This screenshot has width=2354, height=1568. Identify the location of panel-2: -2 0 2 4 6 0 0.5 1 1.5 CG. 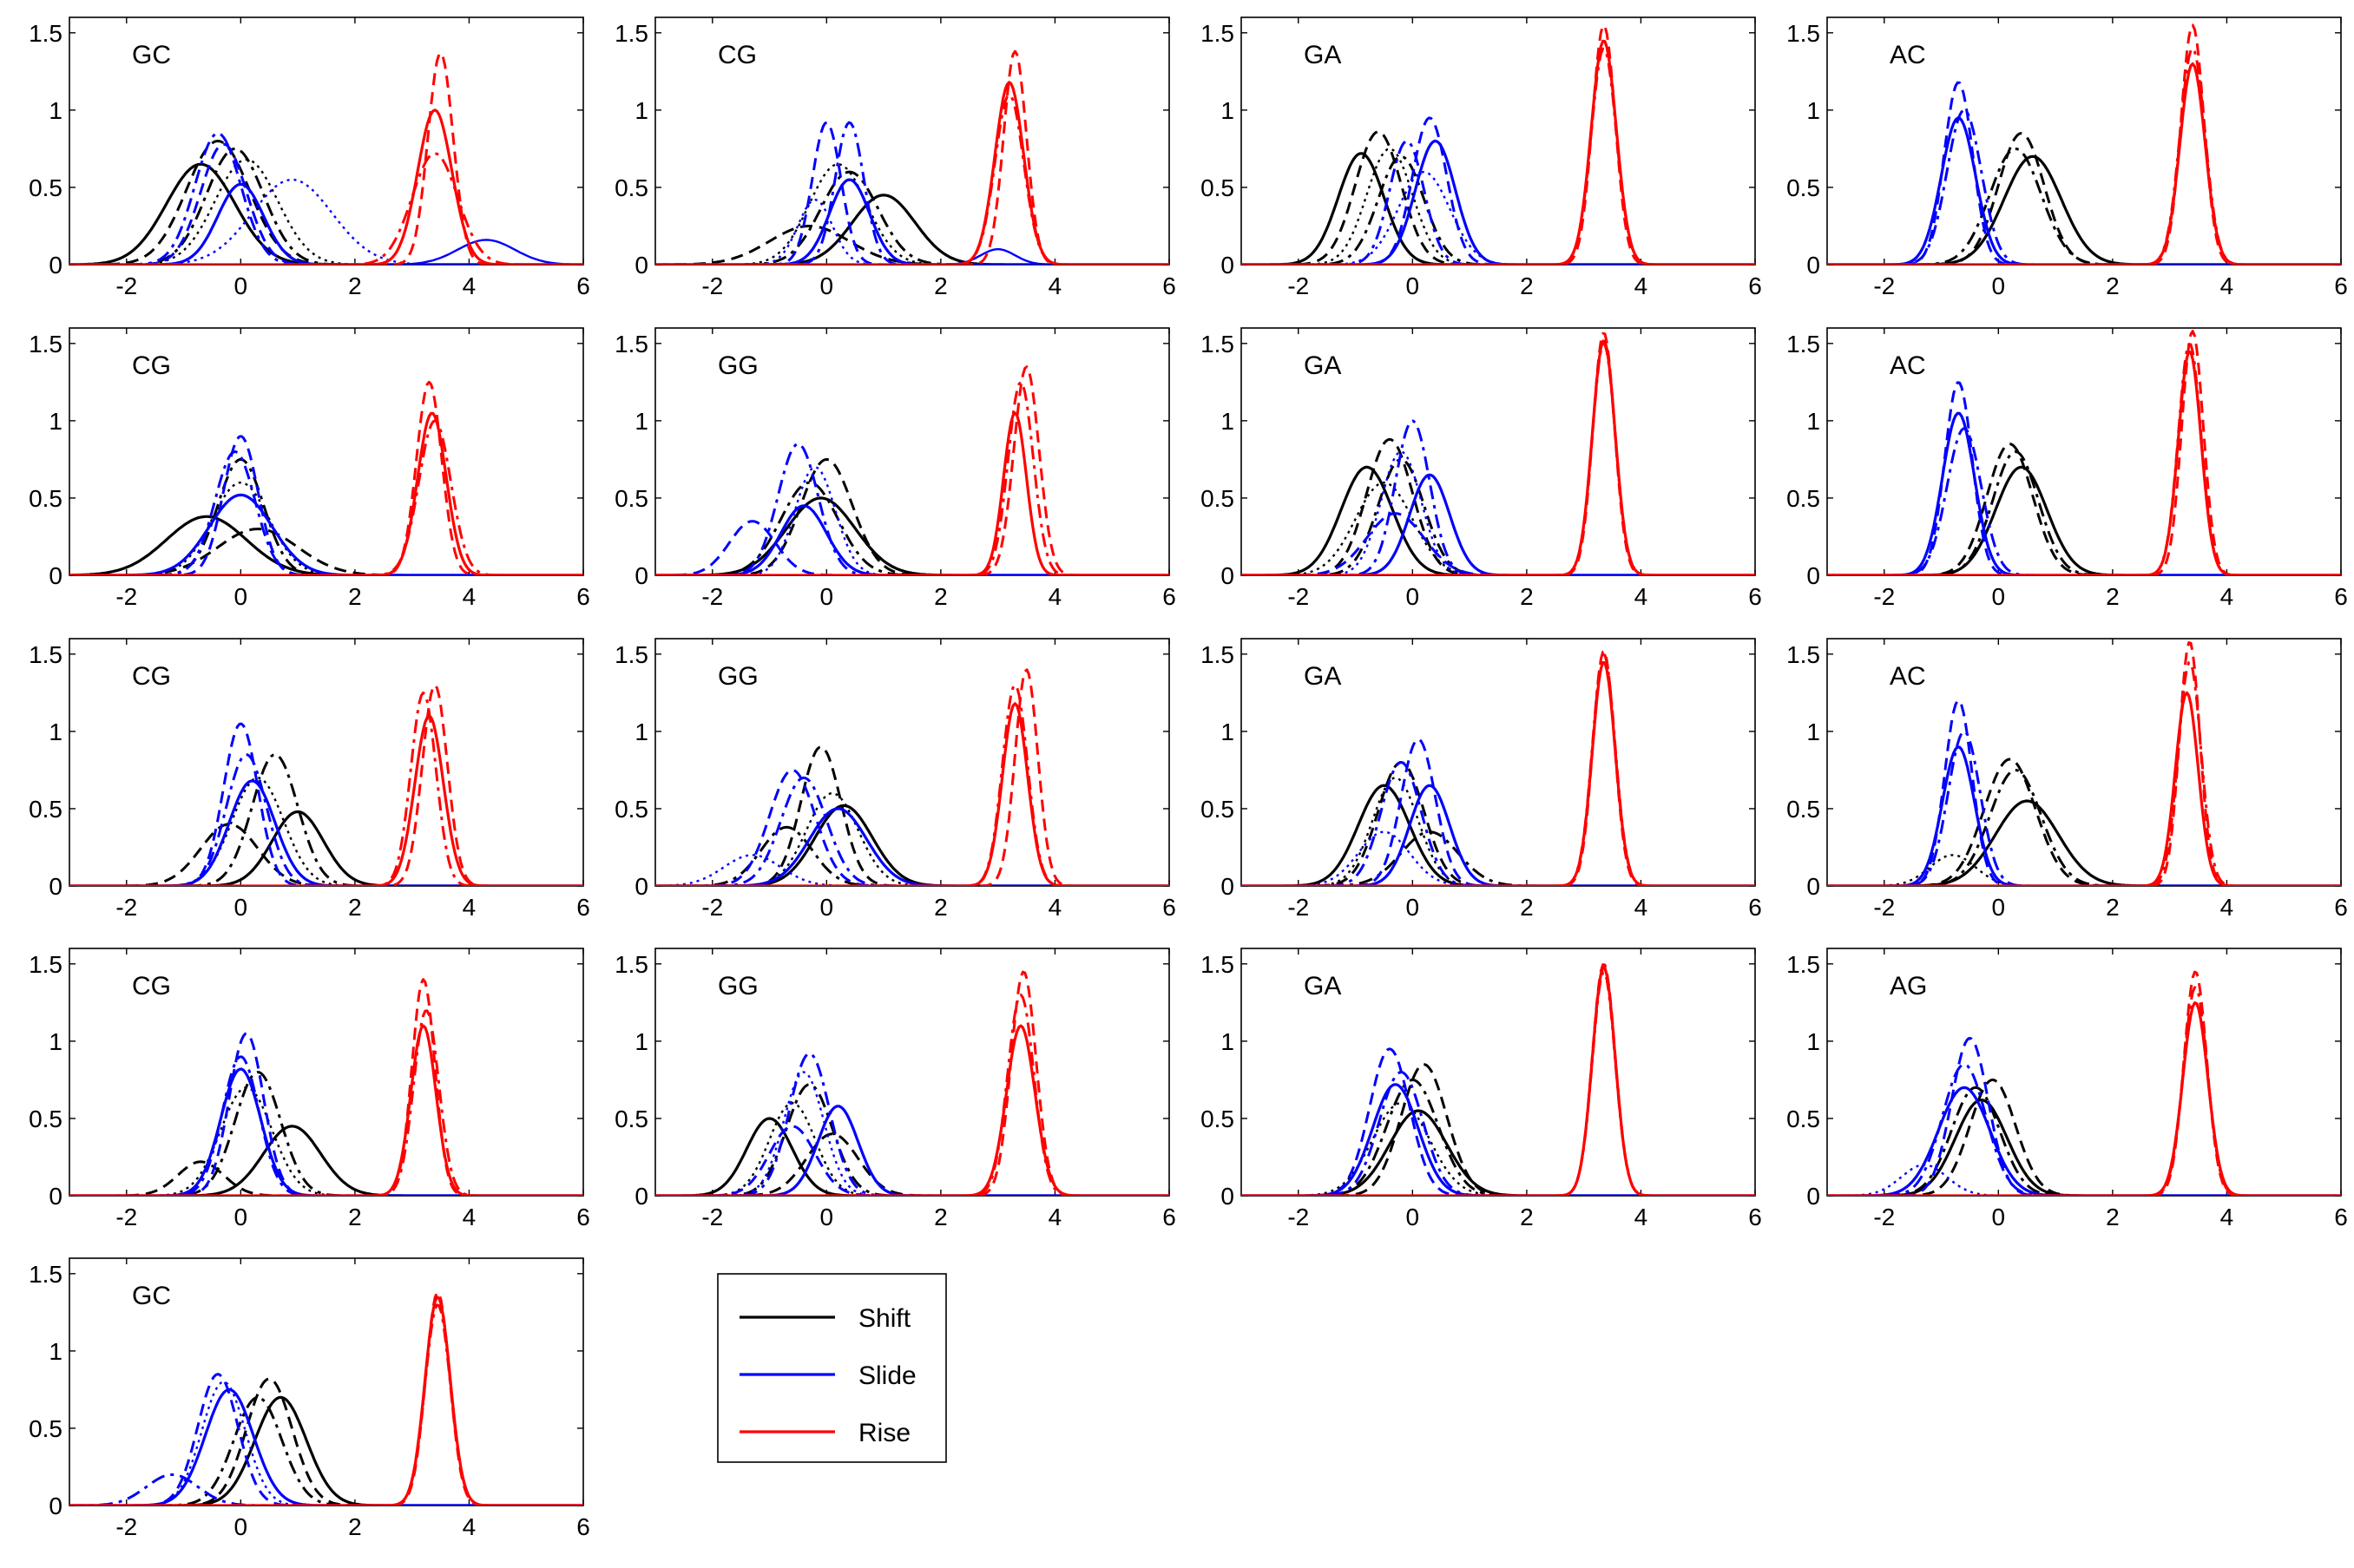
(896, 157).